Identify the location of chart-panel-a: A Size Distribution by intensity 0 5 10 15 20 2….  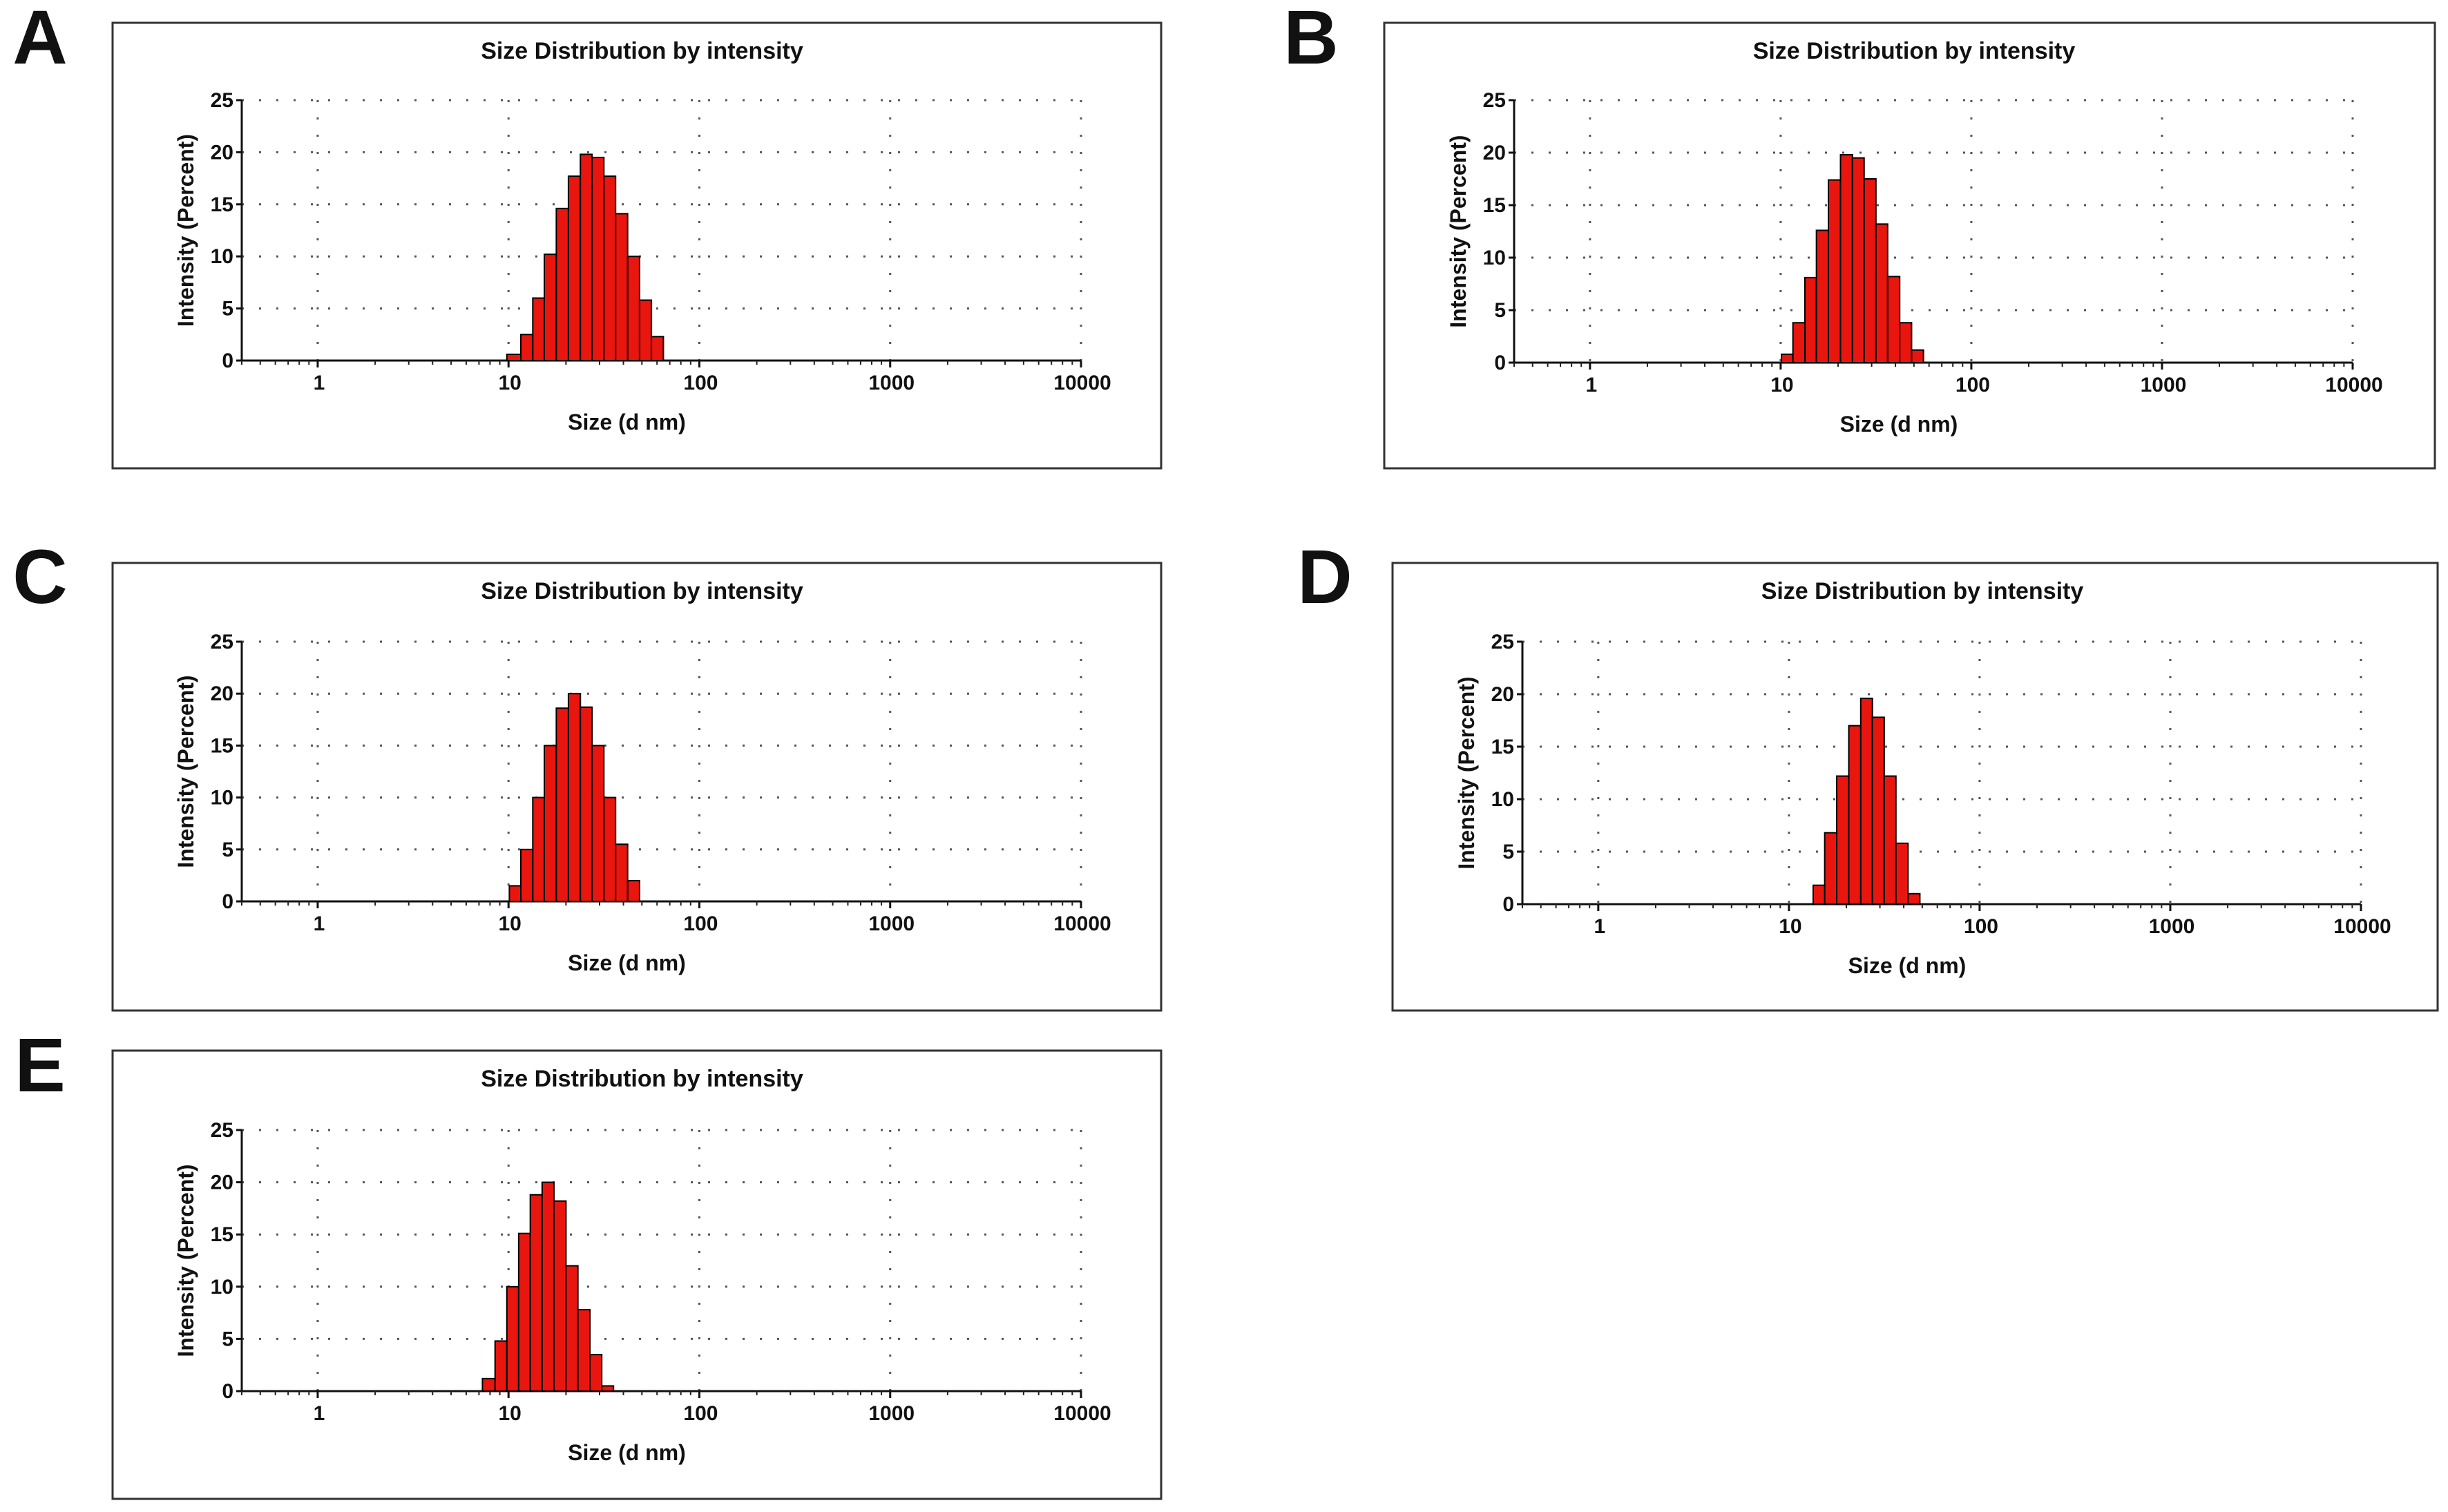
(587, 235).